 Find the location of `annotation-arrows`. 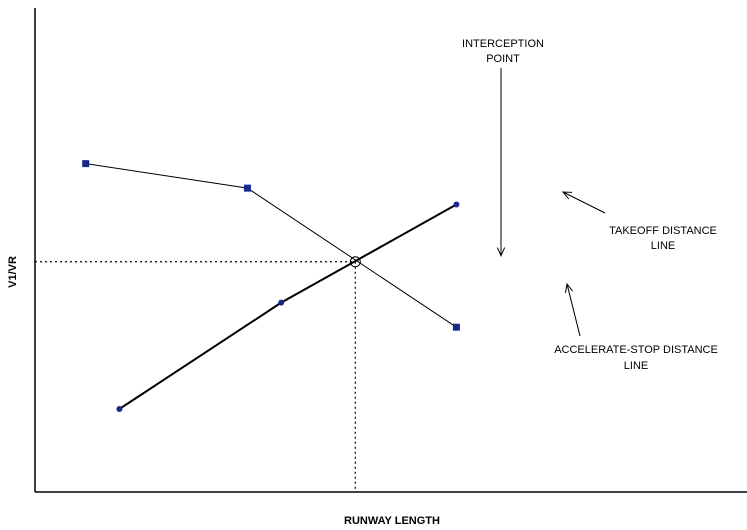

annotation-arrows is located at coordinates (551, 202).